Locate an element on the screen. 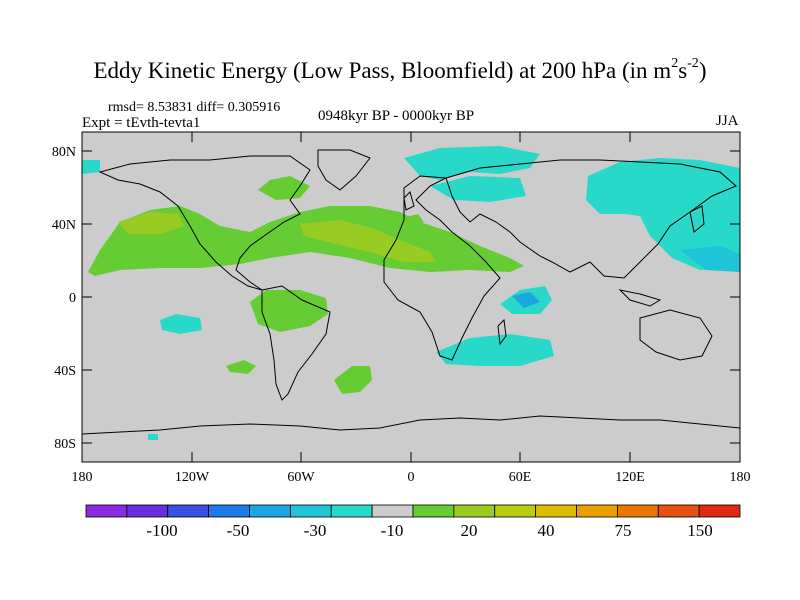 Image resolution: width=800 pixels, height=600 pixels. lon-label: 60E is located at coordinates (520, 477).